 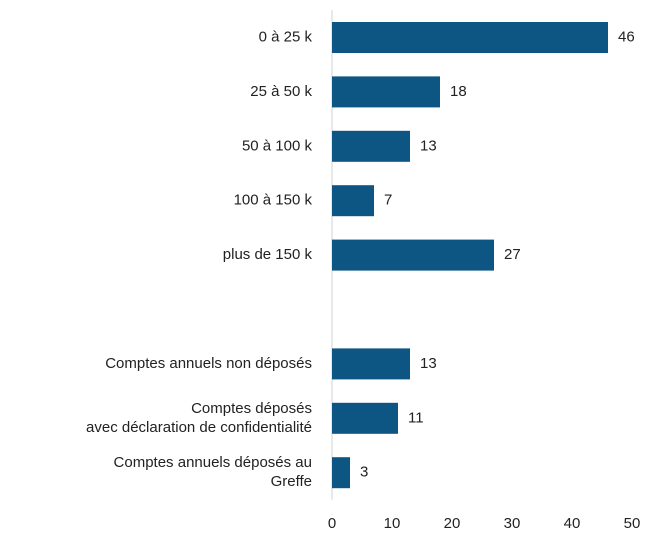 What do you see at coordinates (268, 254) in the screenshot?
I see `y-tick-label: plus de 150 k` at bounding box center [268, 254].